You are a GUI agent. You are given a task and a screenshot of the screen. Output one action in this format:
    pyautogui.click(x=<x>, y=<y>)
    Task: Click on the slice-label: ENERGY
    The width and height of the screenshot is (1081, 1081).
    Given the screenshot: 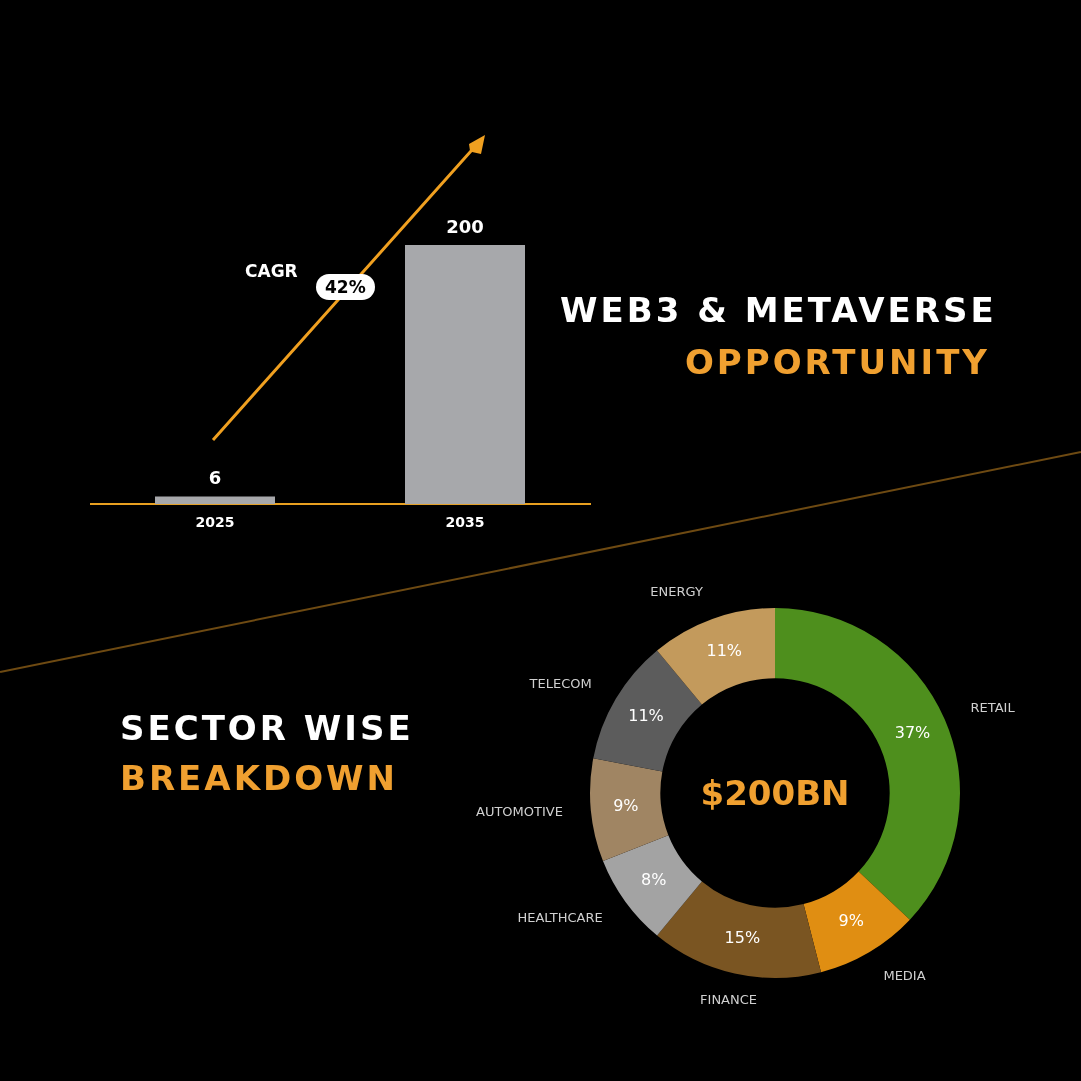 What is the action you would take?
    pyautogui.click(x=676, y=591)
    